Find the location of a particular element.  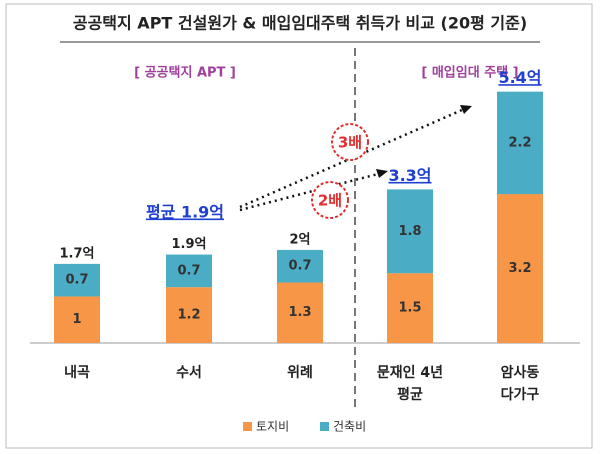

segment-label: 1.3 is located at coordinates (299, 312).